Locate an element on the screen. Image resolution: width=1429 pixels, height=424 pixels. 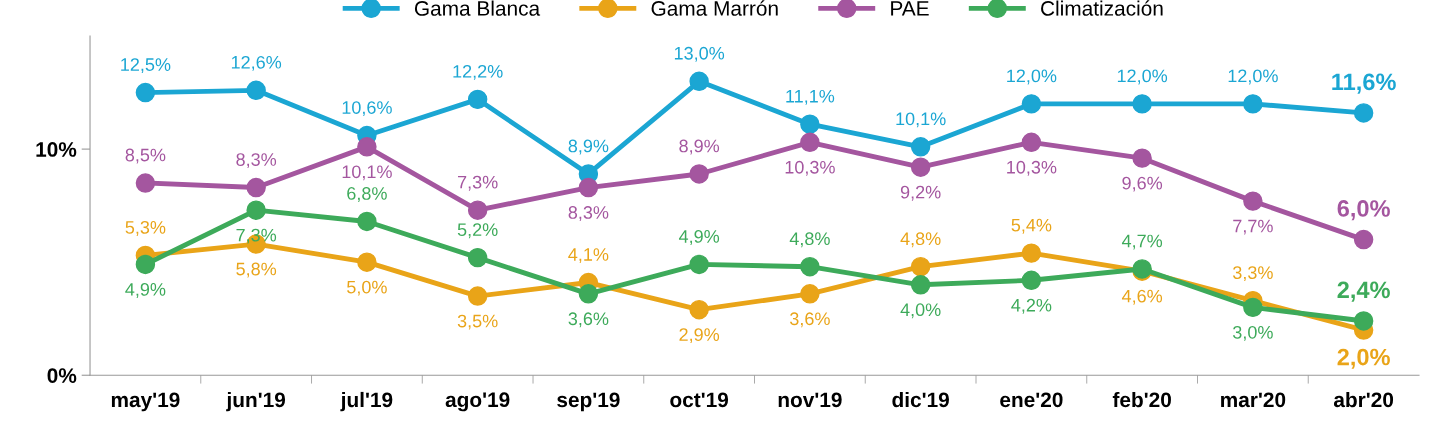
data-label: 3,5% is located at coordinates (477, 322).